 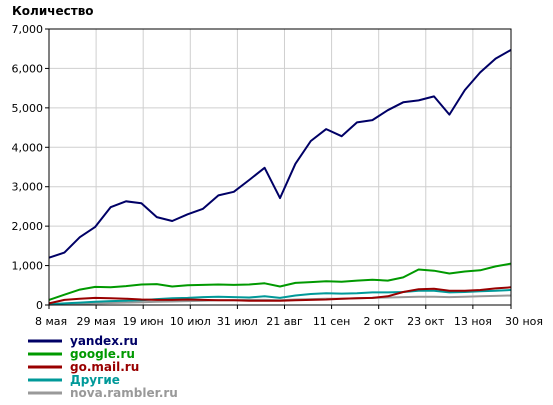 I want to click on x-tick-label: 30 ноя, so click(x=524, y=321).